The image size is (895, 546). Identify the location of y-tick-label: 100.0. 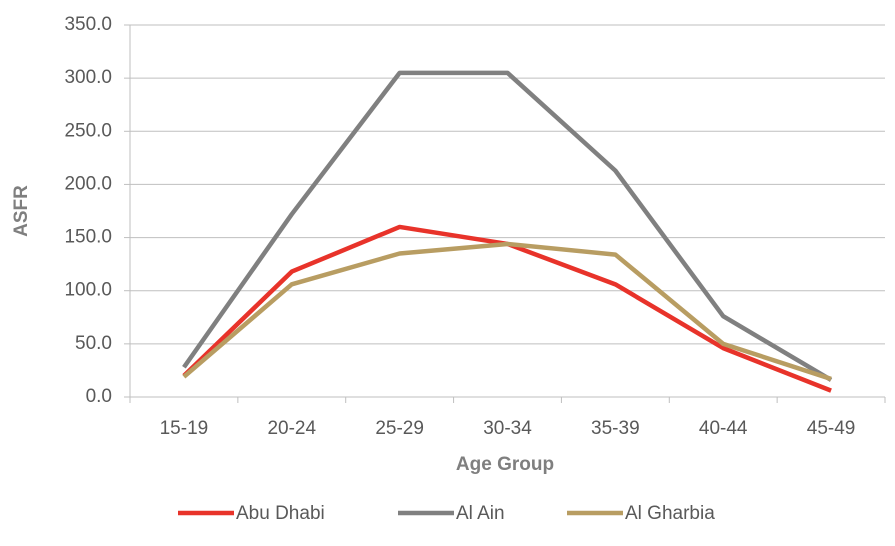
(88, 290).